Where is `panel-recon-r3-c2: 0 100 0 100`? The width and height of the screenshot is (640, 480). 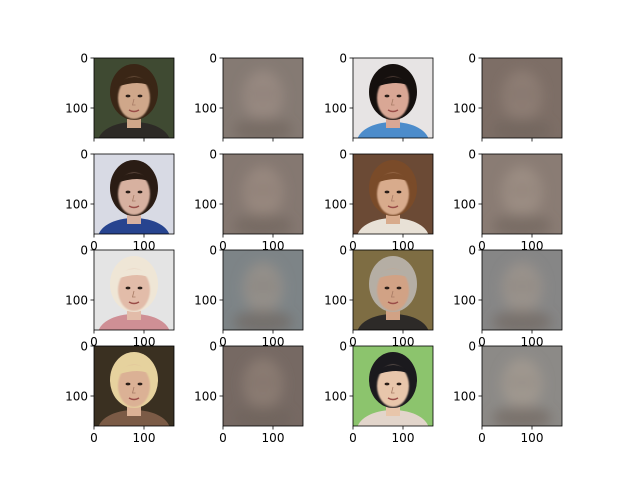
panel-recon-r3-c2: 0 100 0 100 is located at coordinates (249, 296).